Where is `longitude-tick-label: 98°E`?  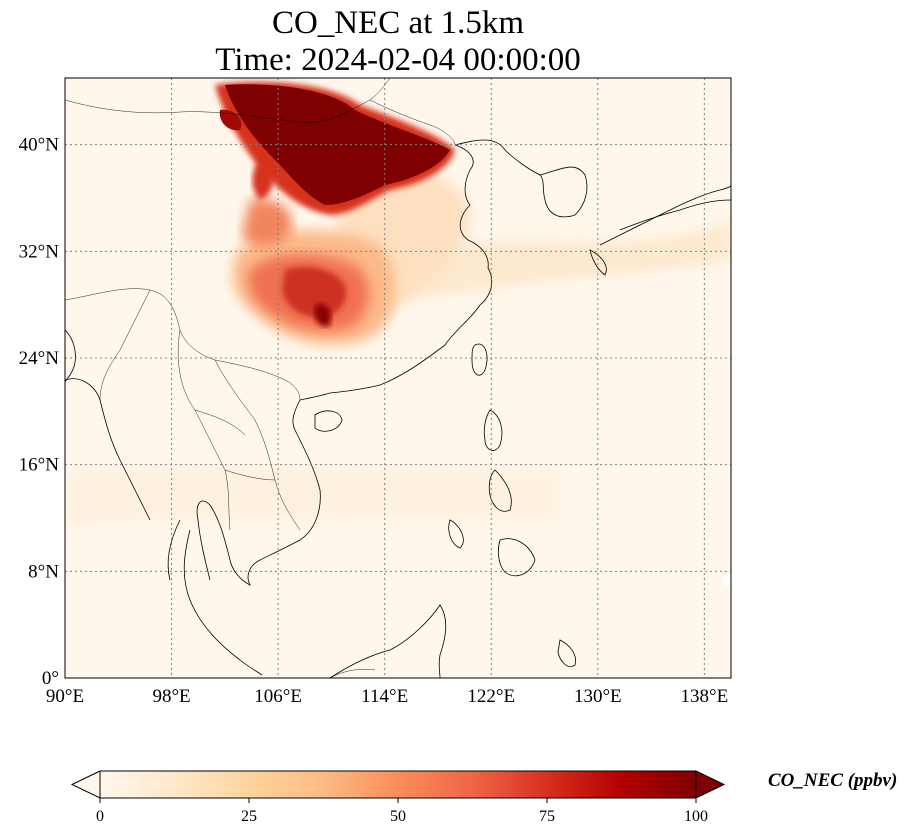
longitude-tick-label: 98°E is located at coordinates (171, 696).